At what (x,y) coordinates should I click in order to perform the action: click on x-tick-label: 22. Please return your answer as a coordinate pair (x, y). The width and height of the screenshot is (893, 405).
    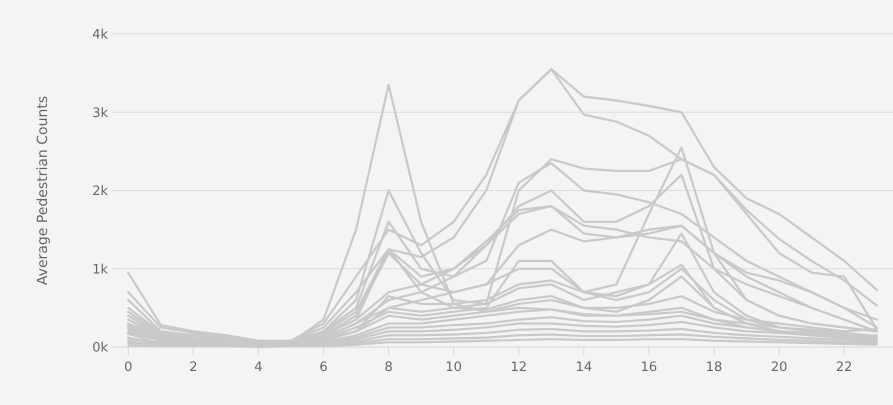
    Looking at the image, I should click on (844, 367).